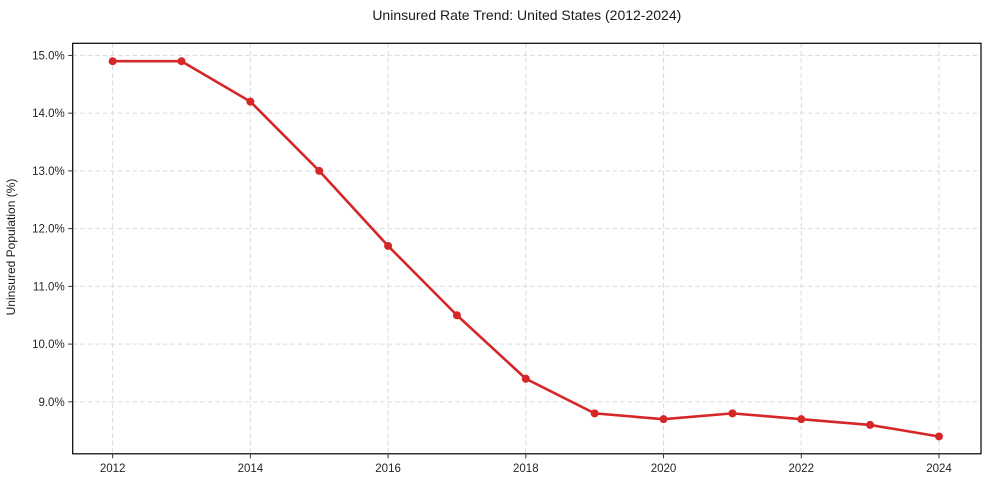  What do you see at coordinates (664, 469) in the screenshot?
I see `x-tick-label: 2020` at bounding box center [664, 469].